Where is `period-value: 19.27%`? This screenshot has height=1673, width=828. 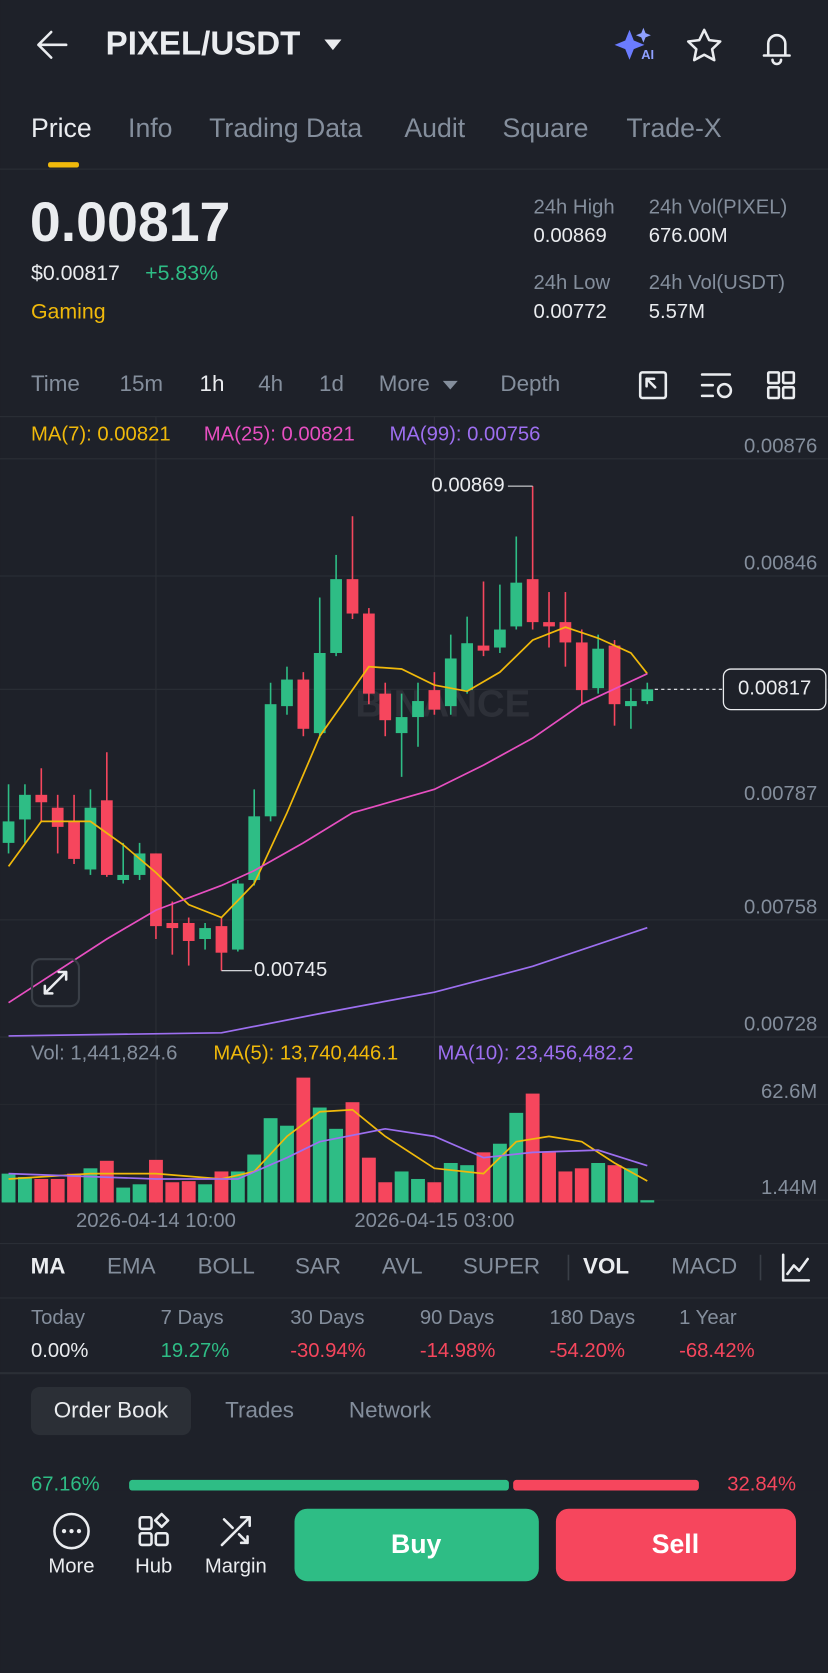 period-value: 19.27% is located at coordinates (195, 1351).